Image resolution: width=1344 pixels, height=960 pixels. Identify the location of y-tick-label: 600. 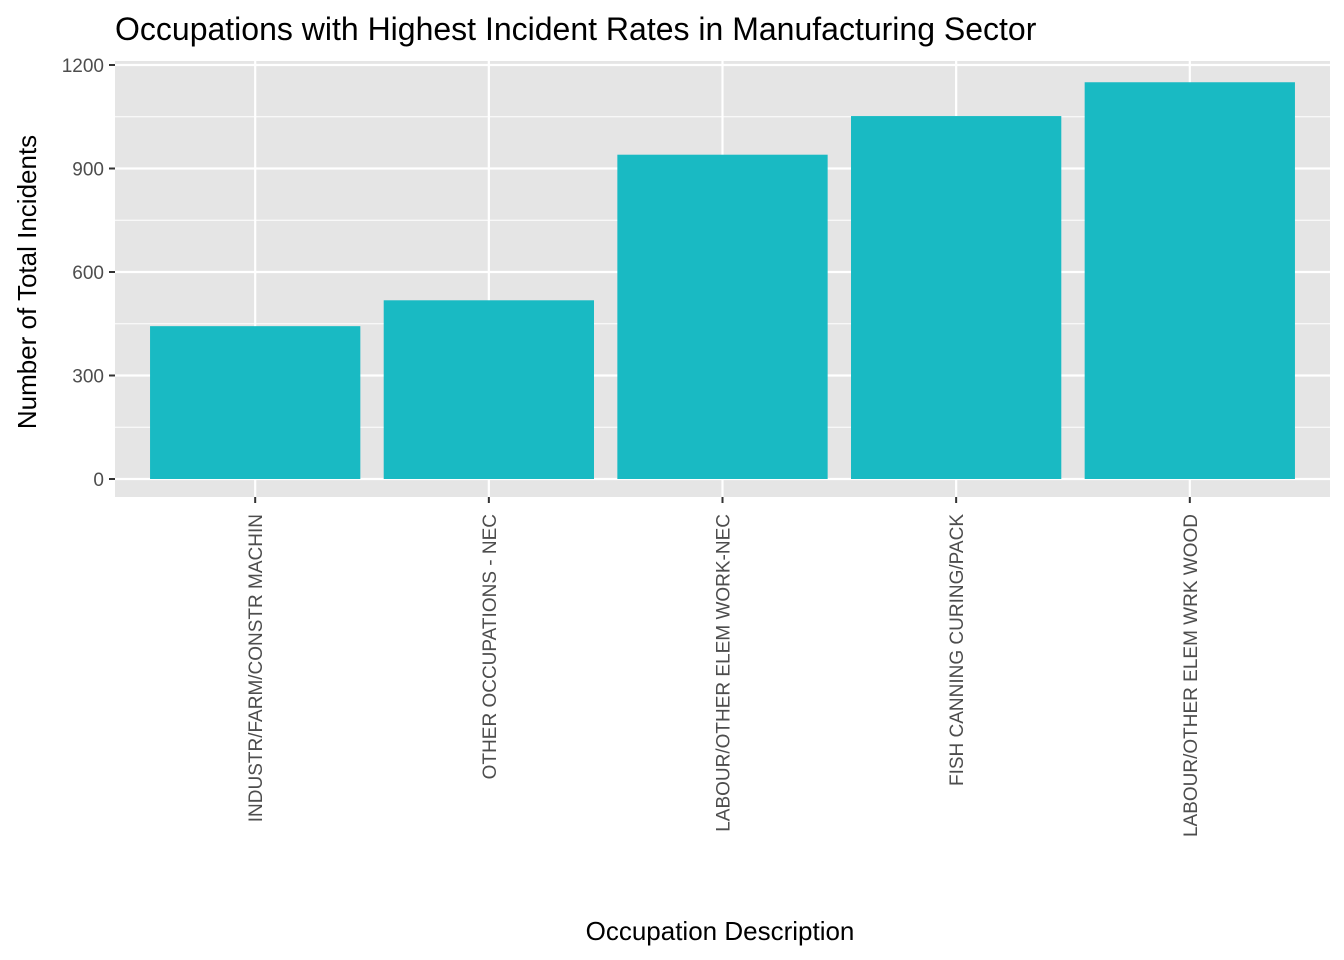
(88, 273).